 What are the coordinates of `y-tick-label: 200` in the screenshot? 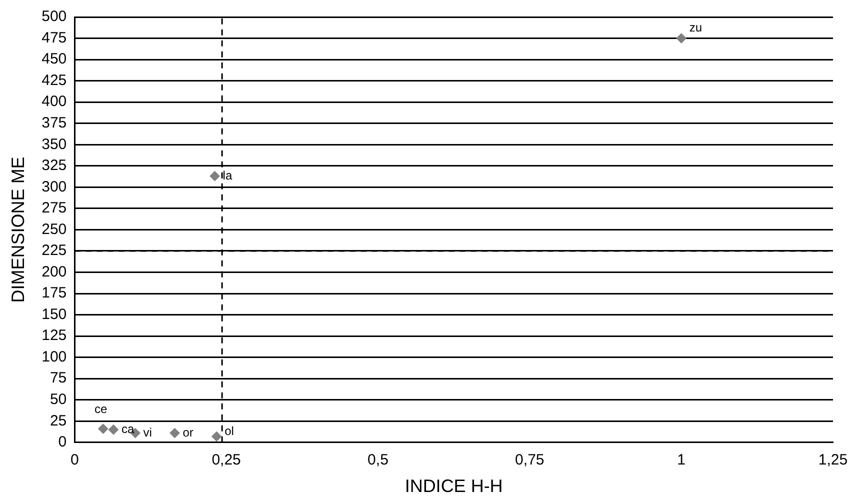 It's located at (54, 271).